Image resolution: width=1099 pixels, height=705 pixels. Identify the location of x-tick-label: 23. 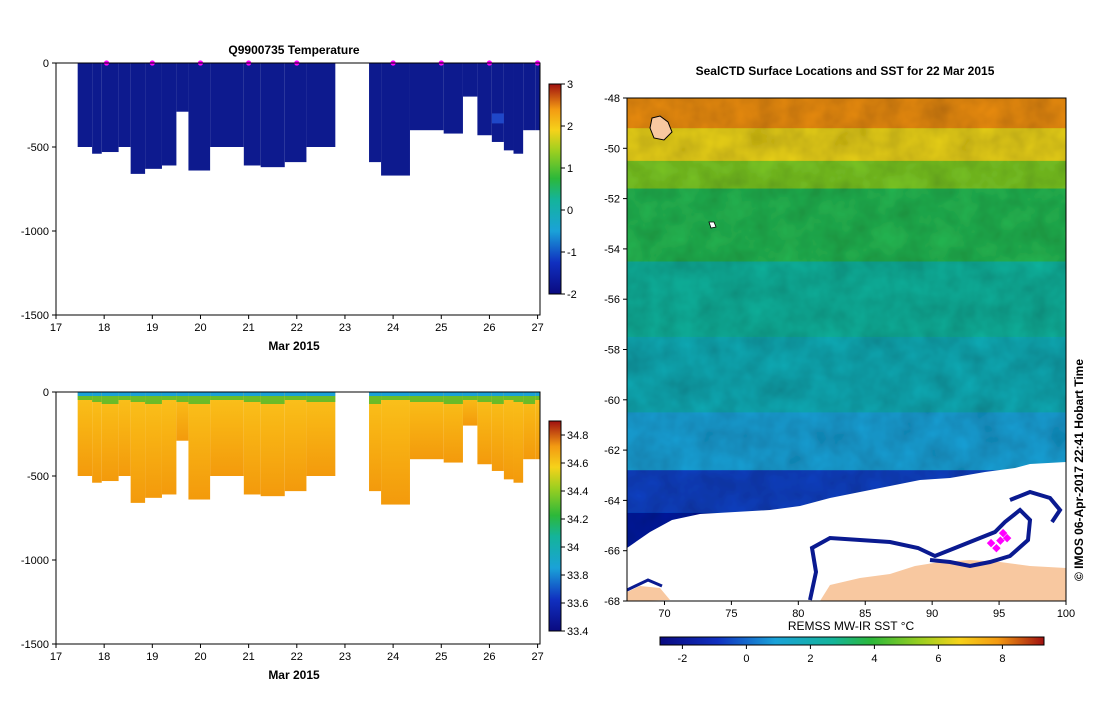
(345, 657).